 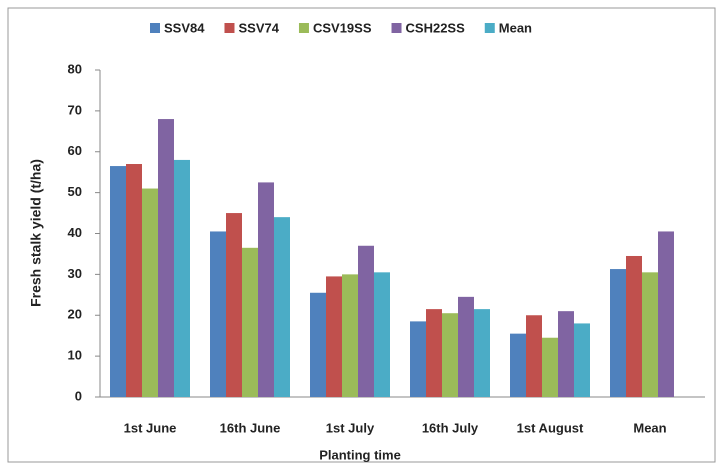 What do you see at coordinates (350, 427) in the screenshot?
I see `x-tick-label: 1st July` at bounding box center [350, 427].